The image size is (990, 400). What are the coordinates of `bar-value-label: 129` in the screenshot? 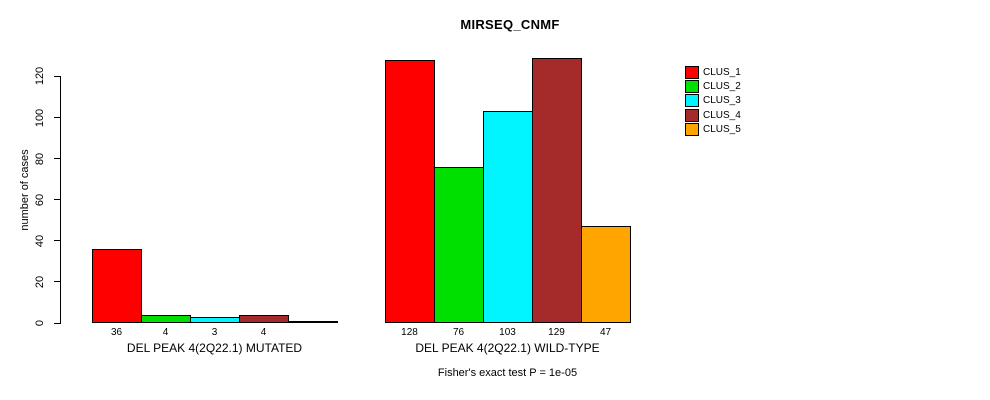 It's located at (556, 332).